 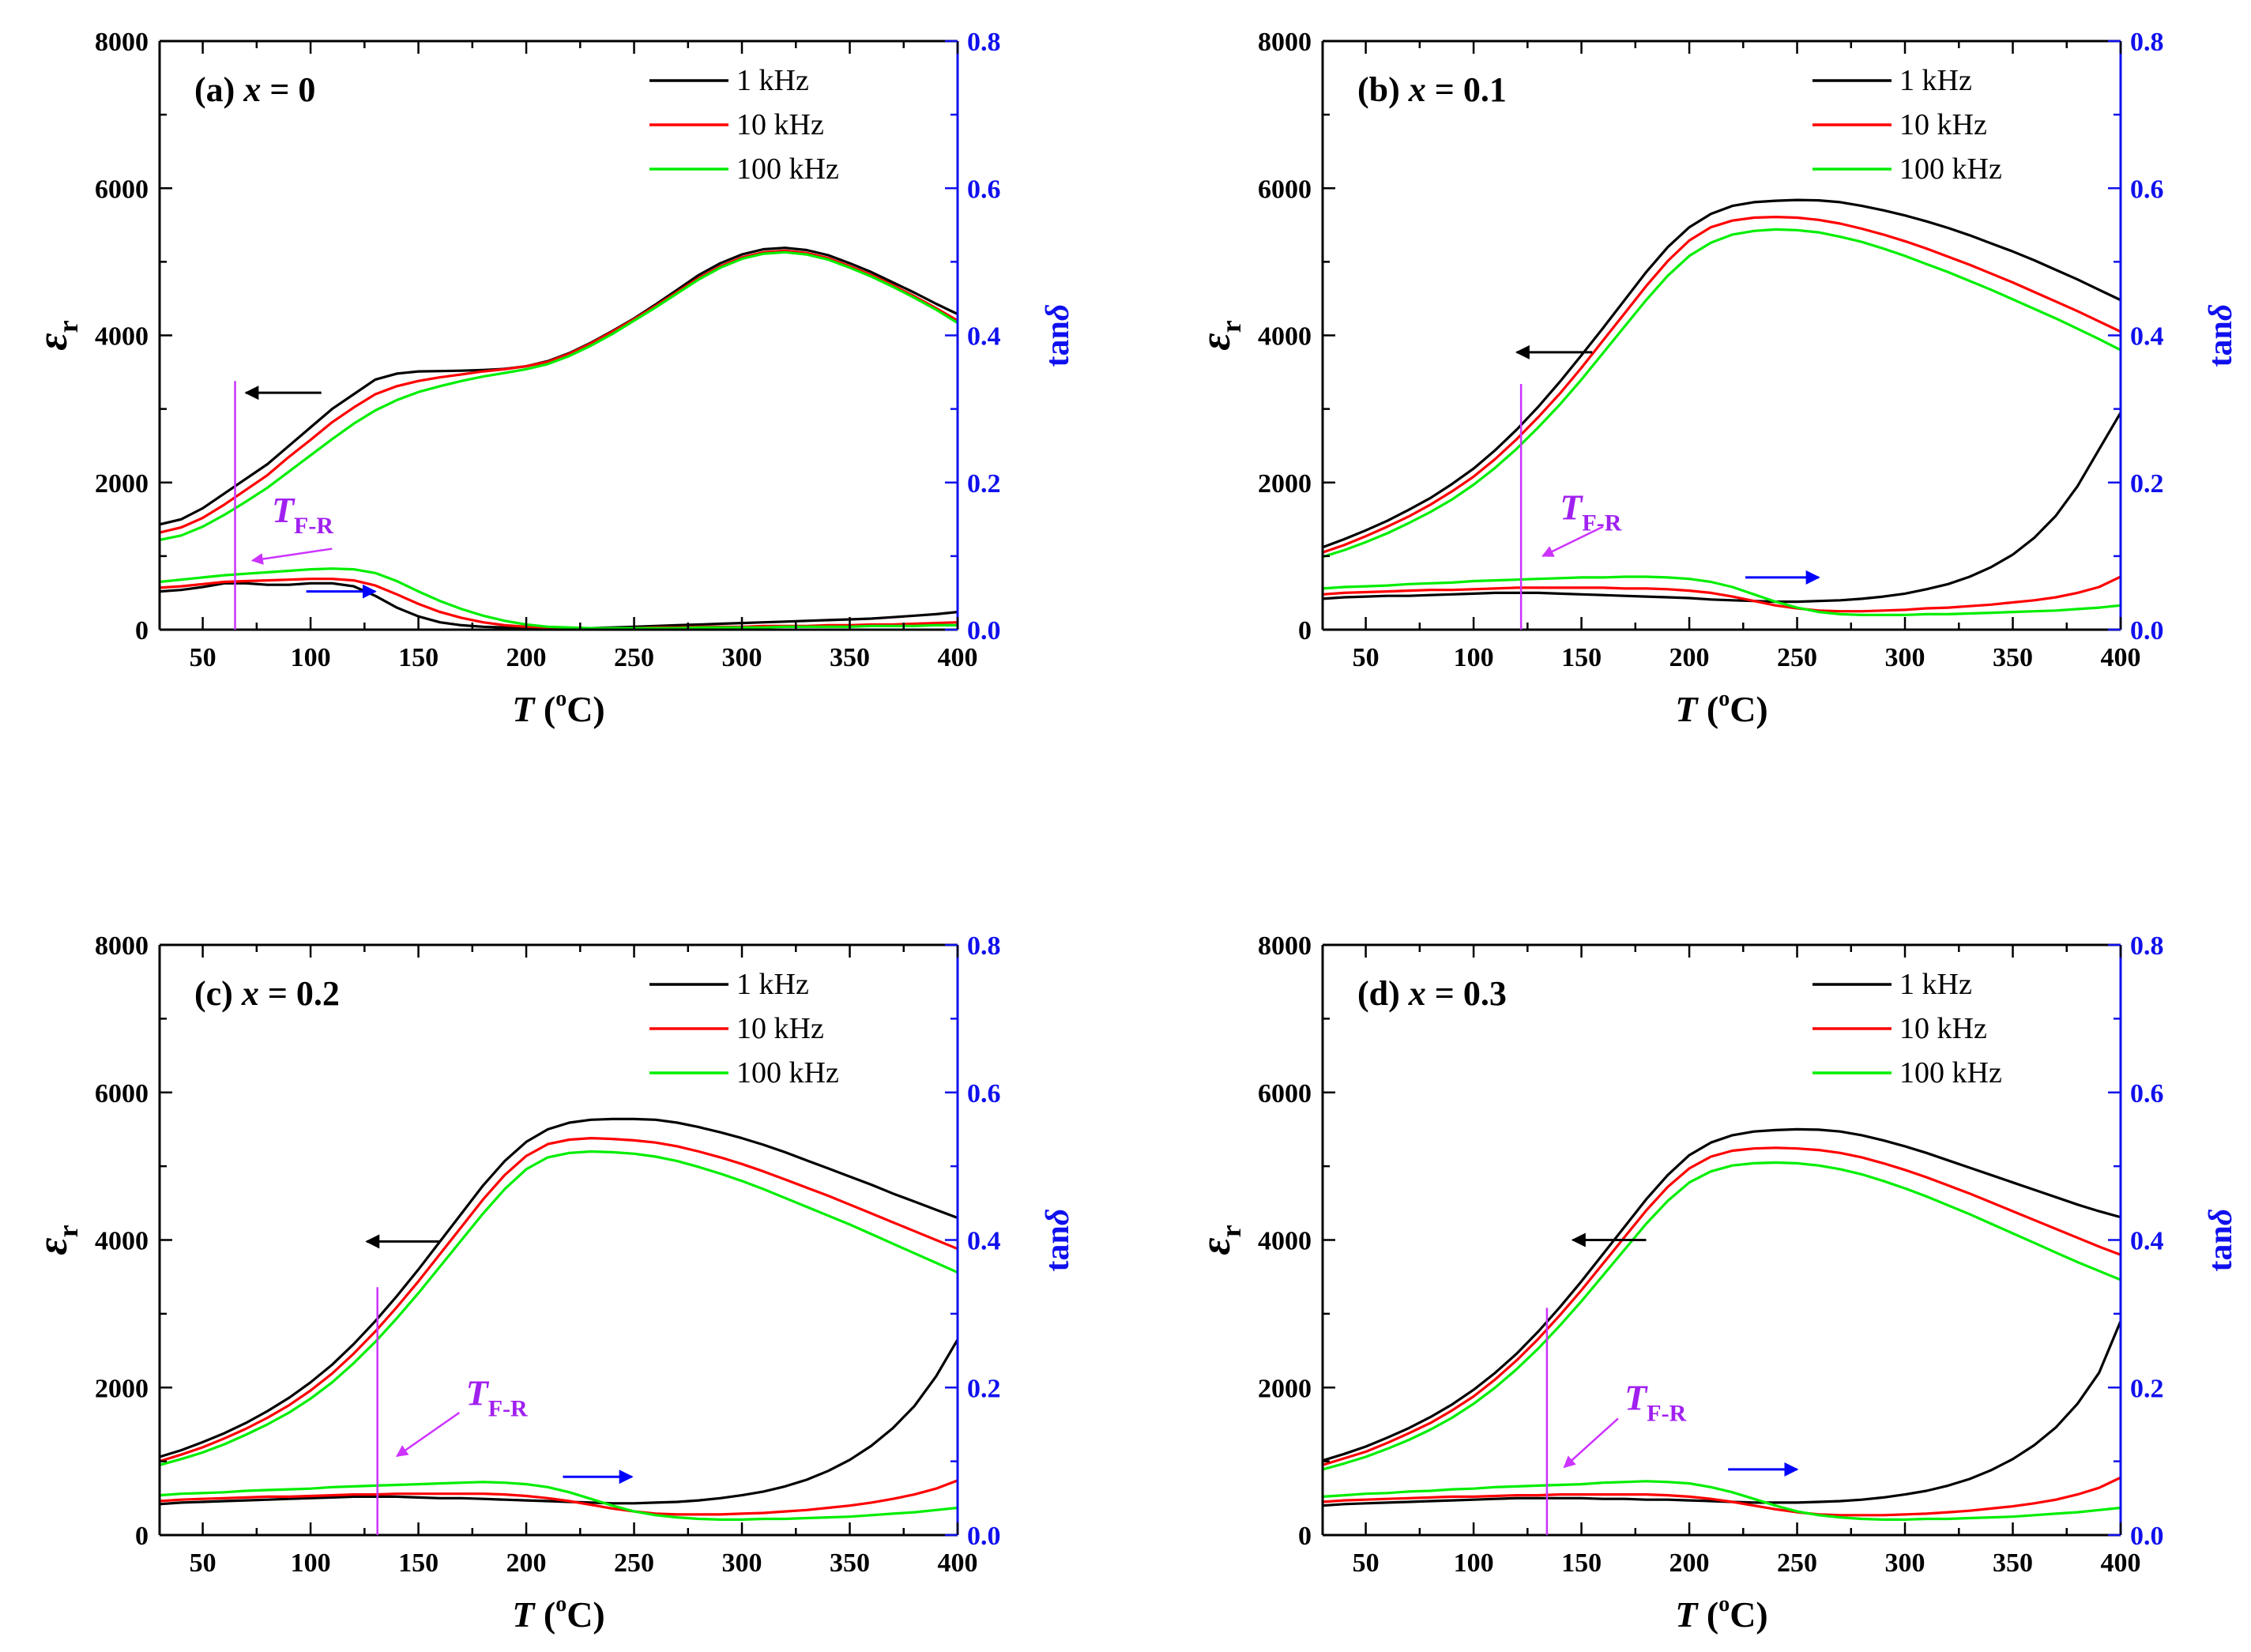 What do you see at coordinates (586, 709) in the screenshot?
I see `x-axis-label-unit: C)` at bounding box center [586, 709].